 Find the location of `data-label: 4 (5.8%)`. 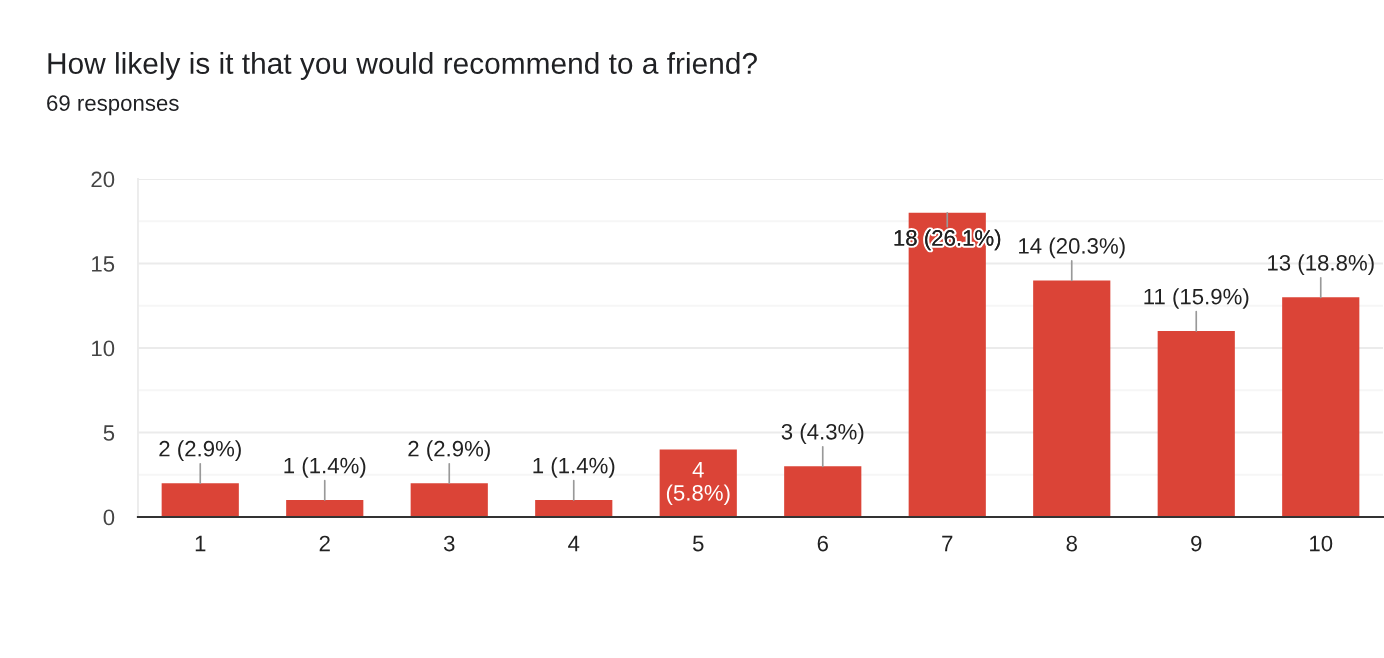

data-label: 4 (5.8%) is located at coordinates (698, 484).